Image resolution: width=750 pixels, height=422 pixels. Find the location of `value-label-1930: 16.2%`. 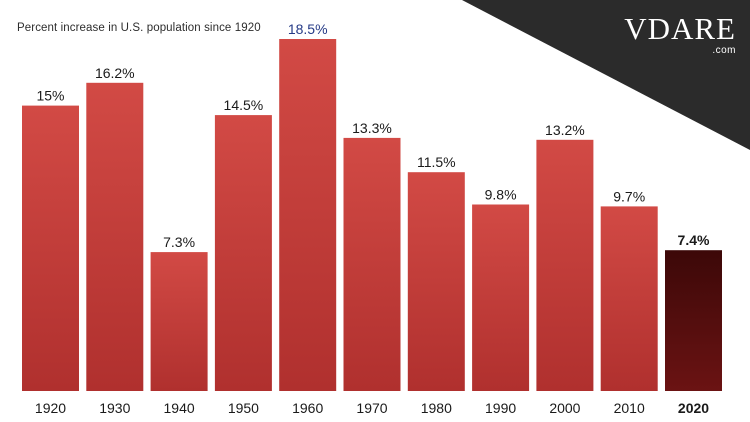

value-label-1930: 16.2% is located at coordinates (115, 73).